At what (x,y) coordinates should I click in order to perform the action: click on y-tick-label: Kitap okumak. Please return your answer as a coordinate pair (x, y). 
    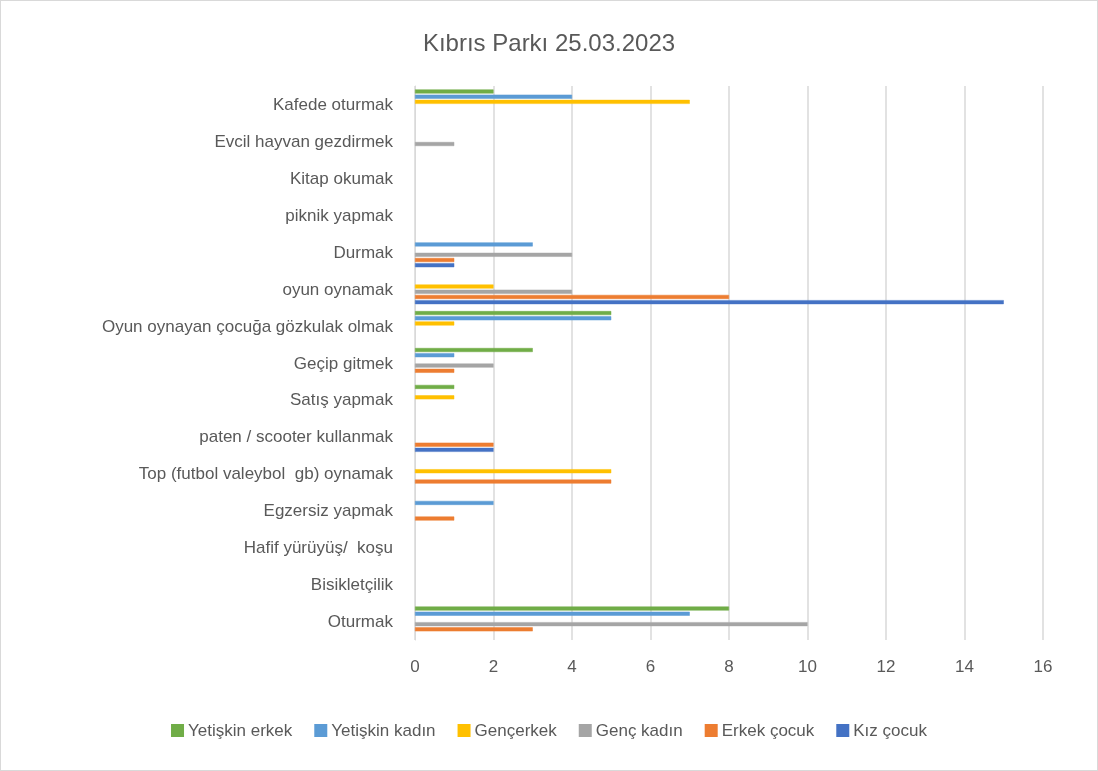
    Looking at the image, I should click on (342, 178).